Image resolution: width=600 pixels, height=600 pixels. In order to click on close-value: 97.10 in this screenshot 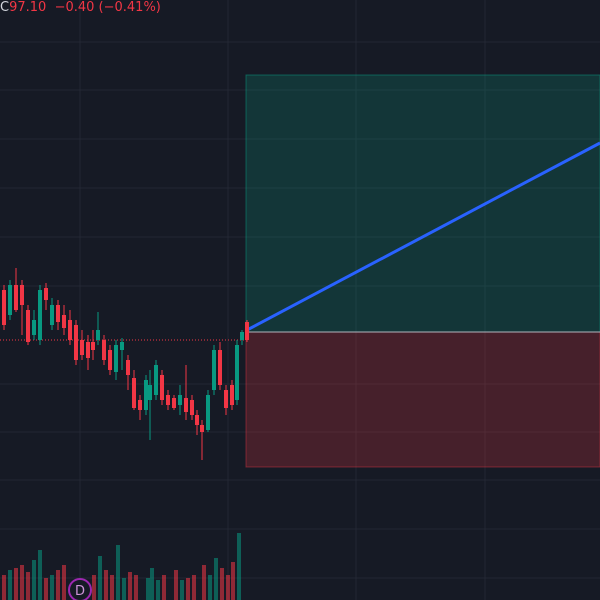, I will do `click(28, 7)`.